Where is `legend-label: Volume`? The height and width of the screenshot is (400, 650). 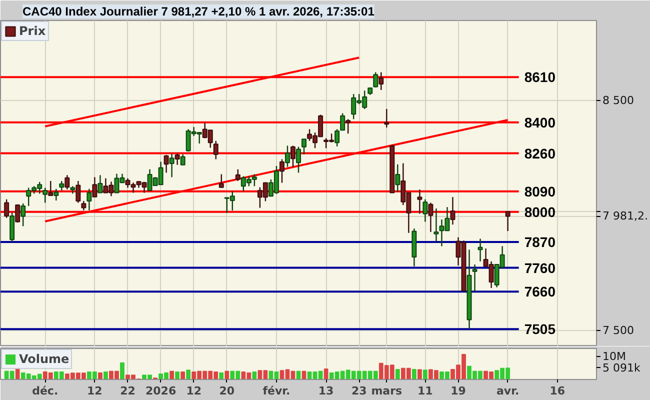 legend-label: Volume is located at coordinates (44, 359).